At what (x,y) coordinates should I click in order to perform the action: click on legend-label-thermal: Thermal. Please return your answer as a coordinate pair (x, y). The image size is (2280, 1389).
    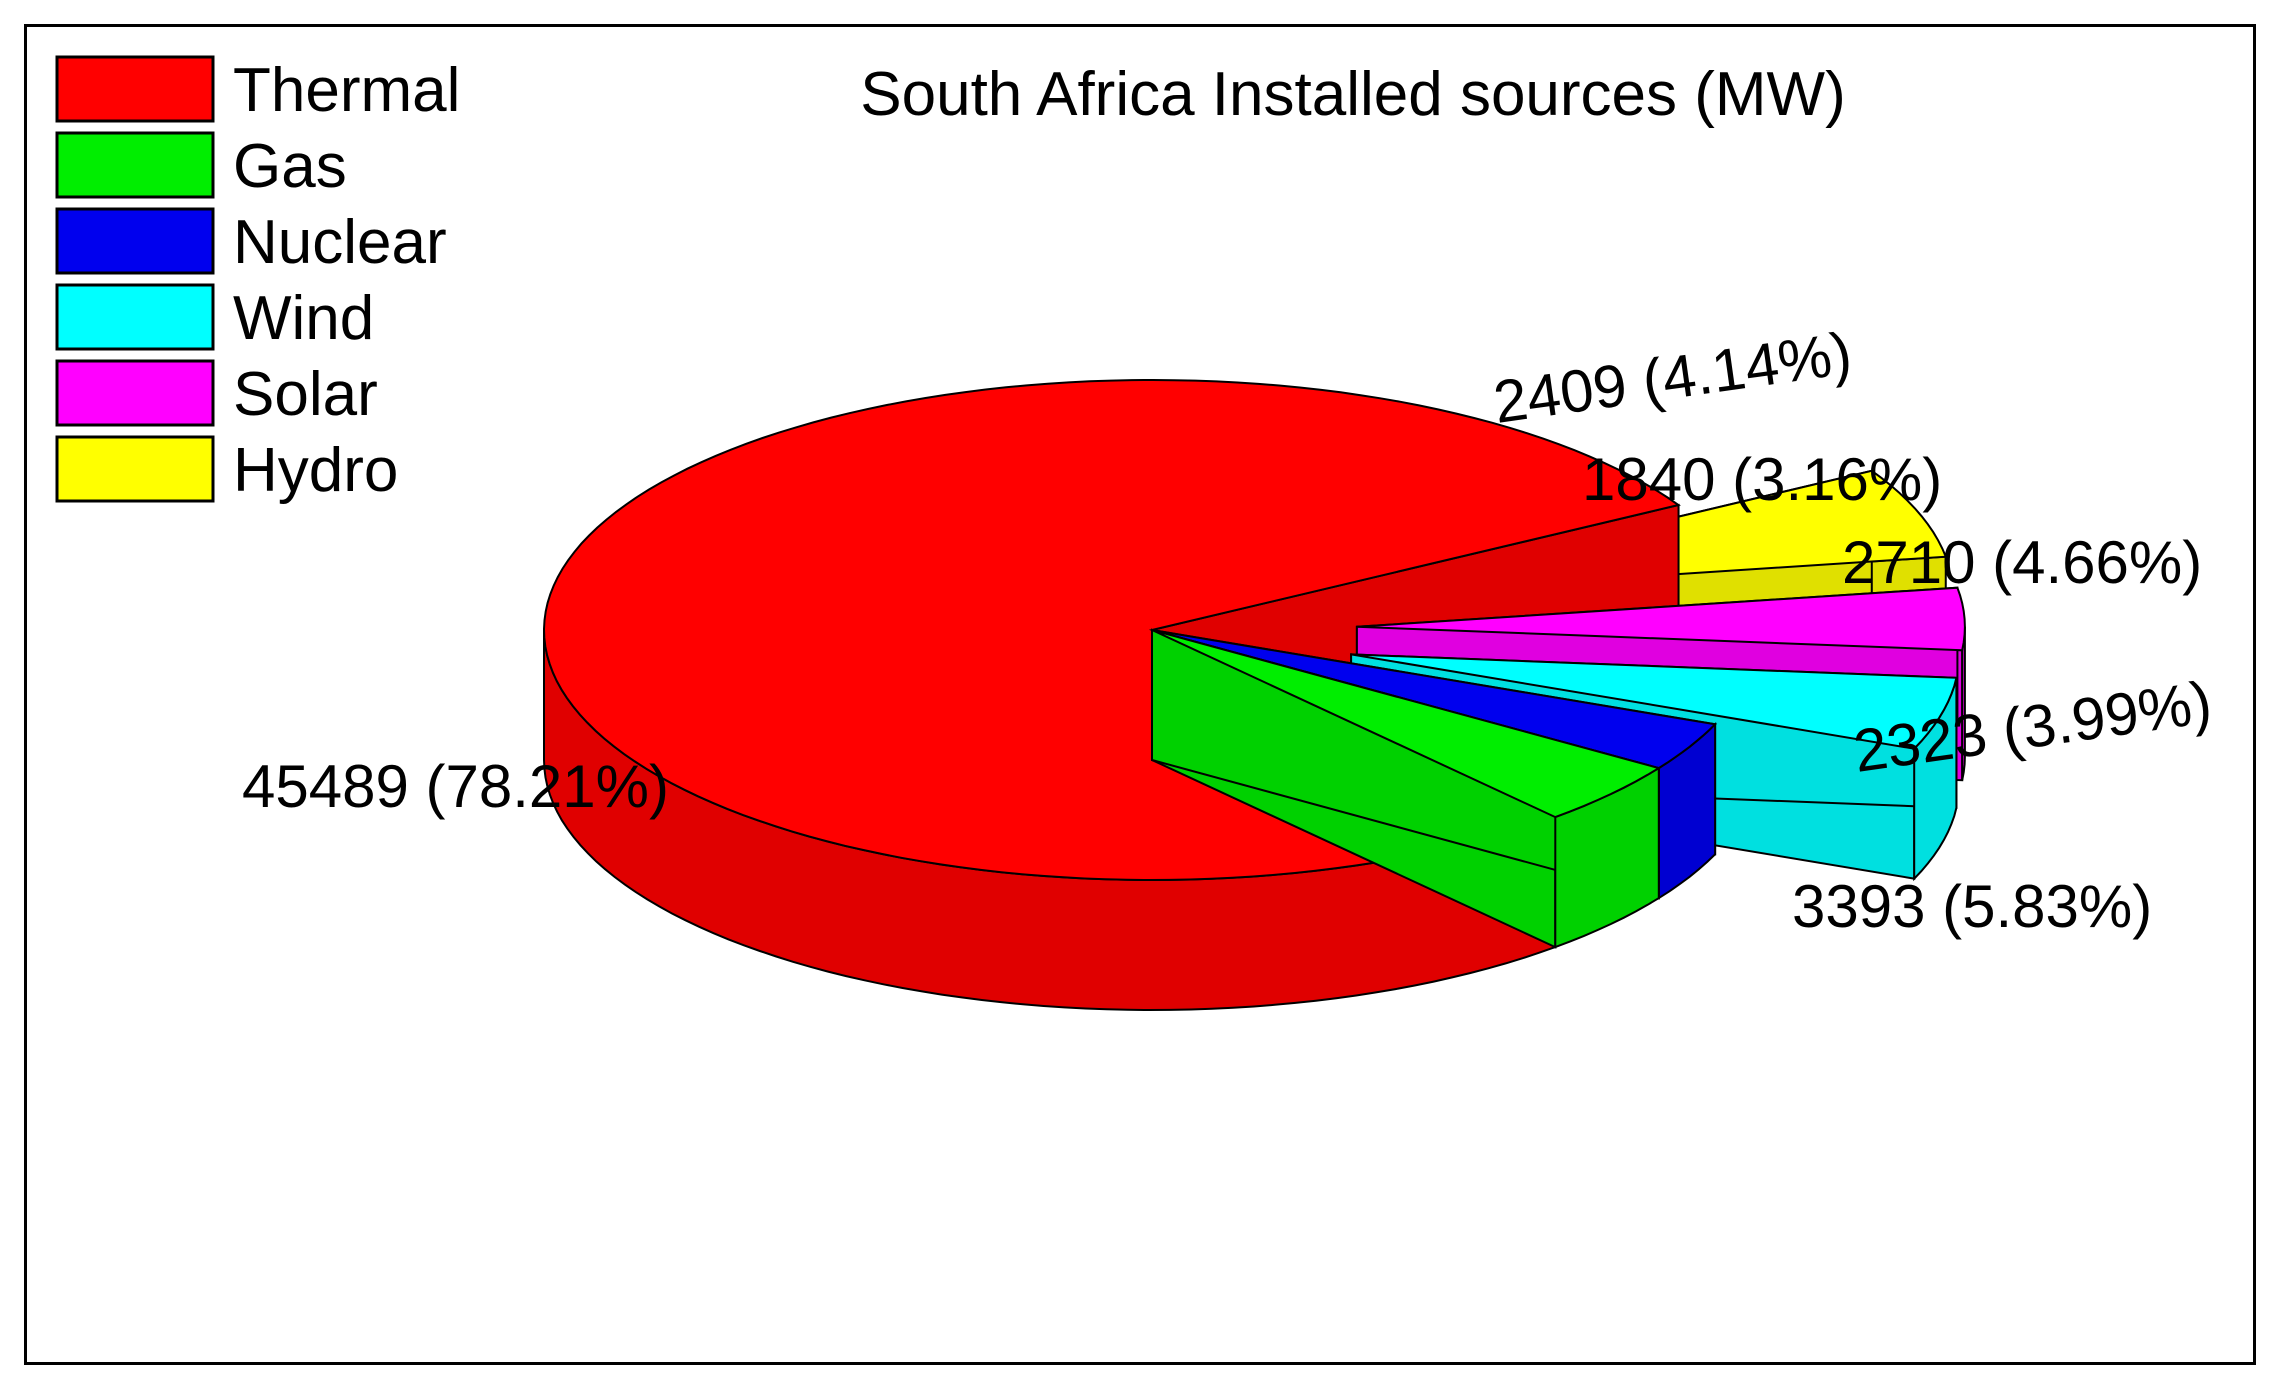
    Looking at the image, I should click on (346, 90).